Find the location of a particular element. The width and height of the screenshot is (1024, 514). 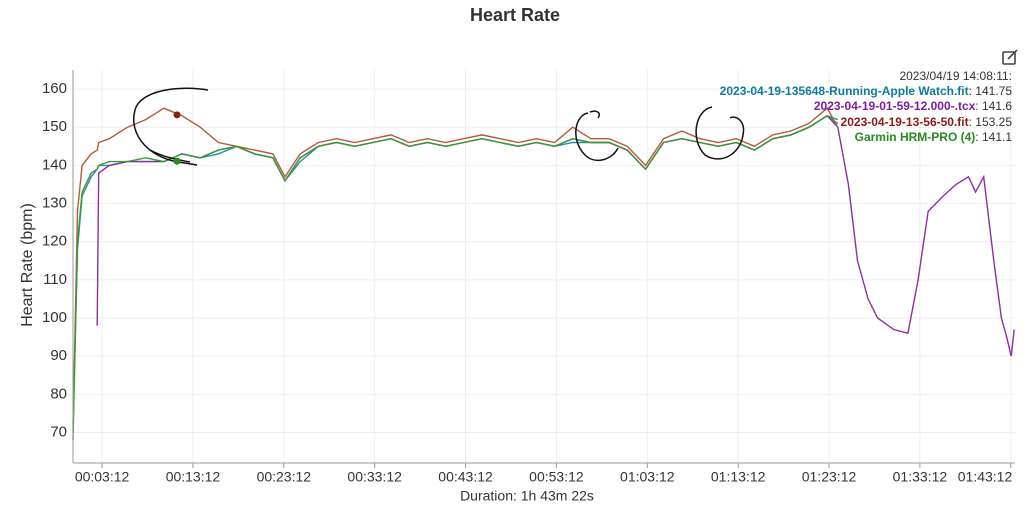

y-tick-label: 100 is located at coordinates (54, 317).